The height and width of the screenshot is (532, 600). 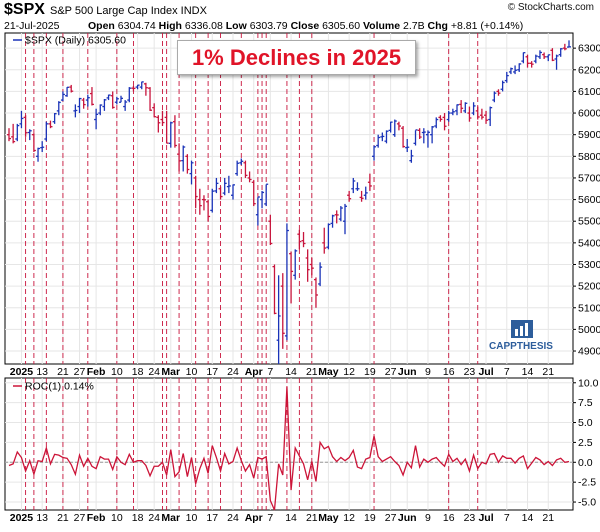 I want to click on roc-x-axis-label: Jul, so click(x=485, y=518).